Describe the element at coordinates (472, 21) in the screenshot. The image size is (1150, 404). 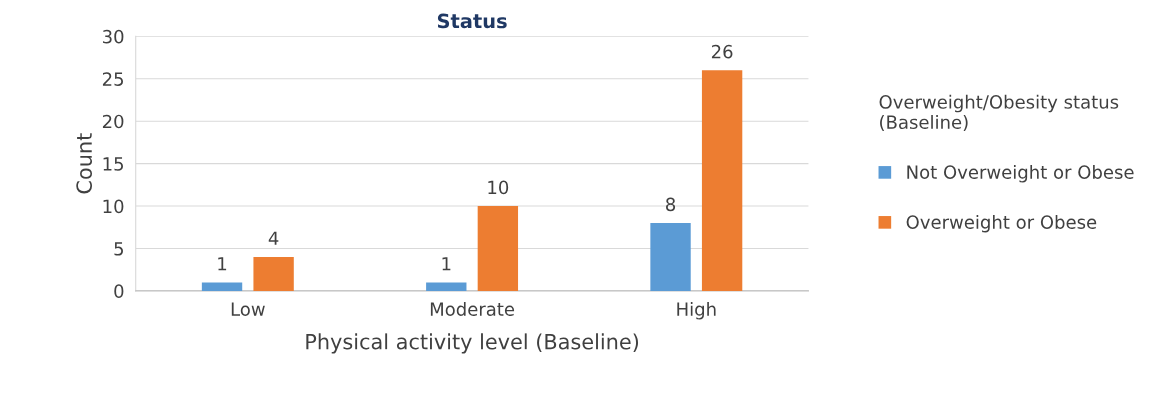
I see `chart-title: Status` at that location.